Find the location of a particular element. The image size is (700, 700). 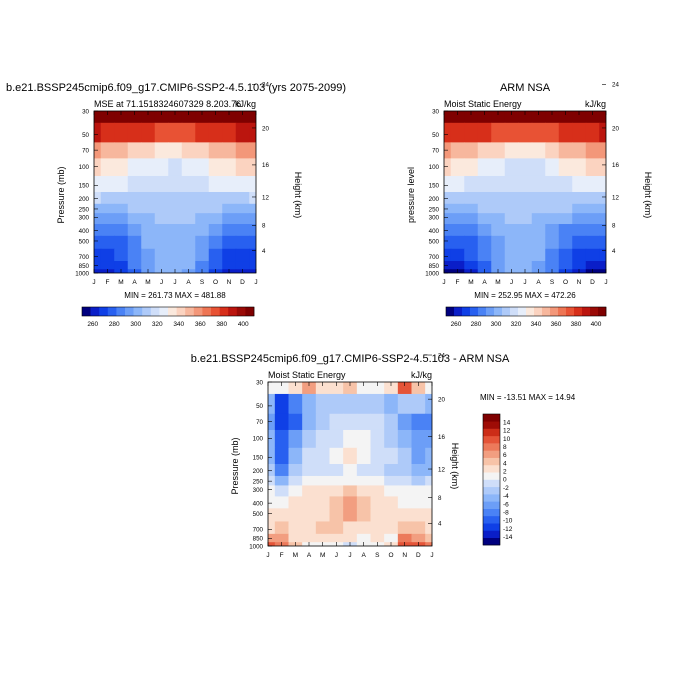

diff-y-tick-label: 850 is located at coordinates (258, 539).